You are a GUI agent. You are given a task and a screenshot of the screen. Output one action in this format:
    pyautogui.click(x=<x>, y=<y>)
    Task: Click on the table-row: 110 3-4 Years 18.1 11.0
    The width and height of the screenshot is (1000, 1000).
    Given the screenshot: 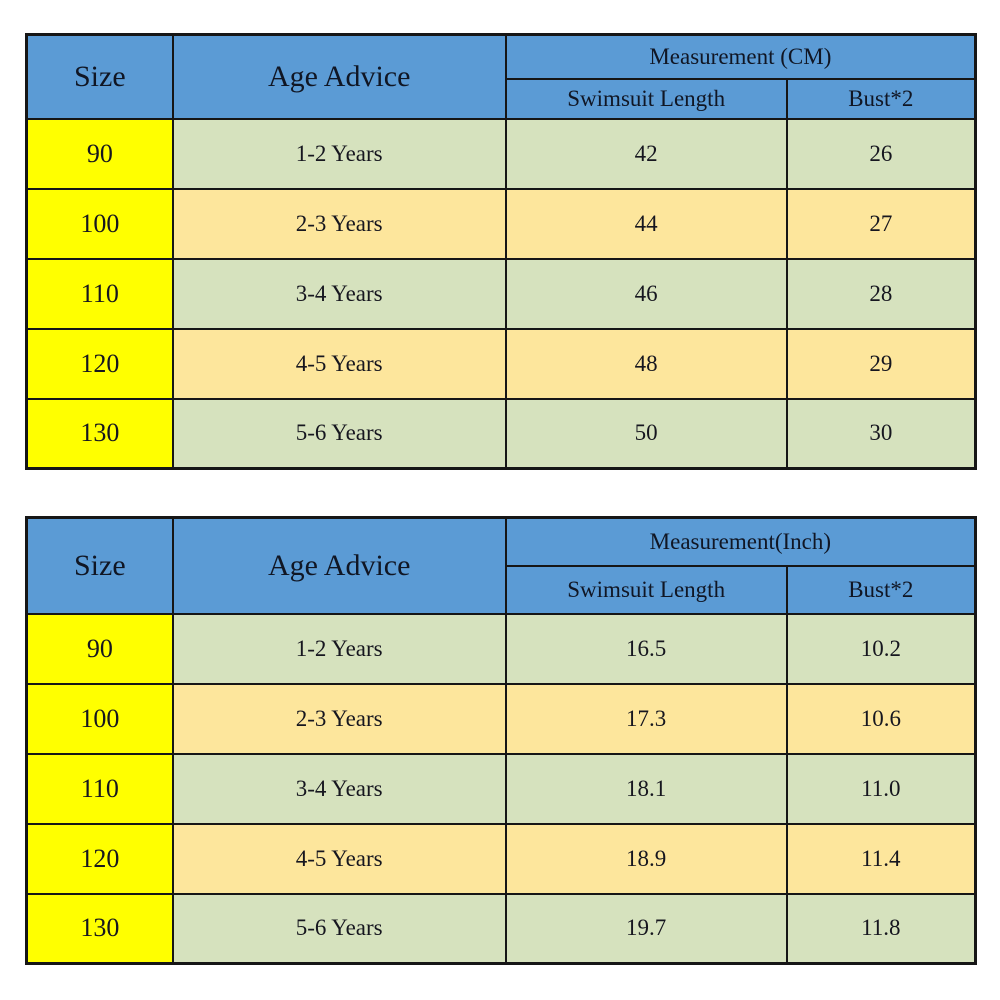 What is the action you would take?
    pyautogui.click(x=501, y=788)
    